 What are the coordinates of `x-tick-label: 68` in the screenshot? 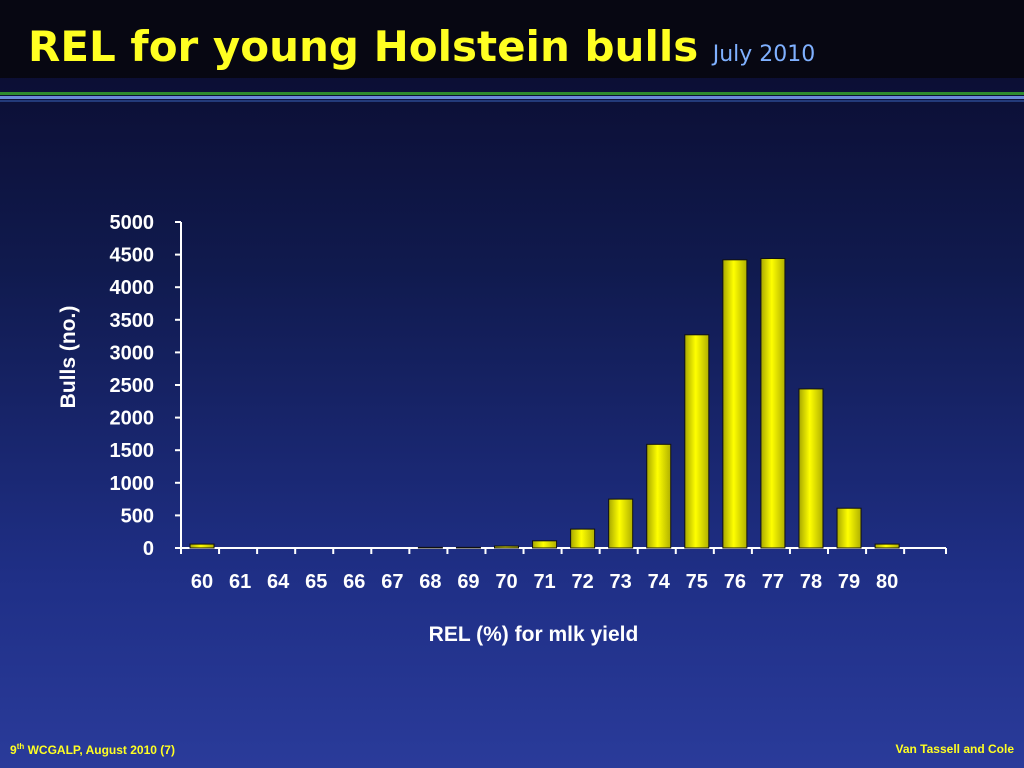 It's located at (430, 582).